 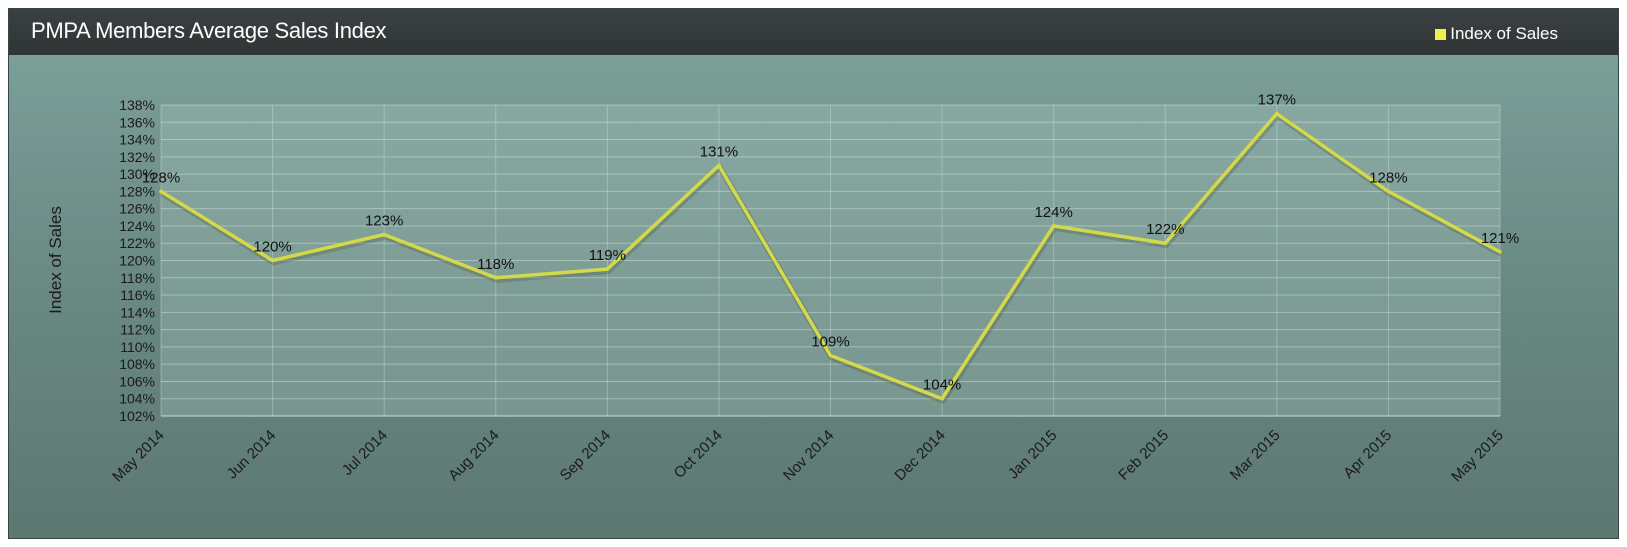 What do you see at coordinates (1255, 455) in the screenshot?
I see `x-tick-label: Mar 2015` at bounding box center [1255, 455].